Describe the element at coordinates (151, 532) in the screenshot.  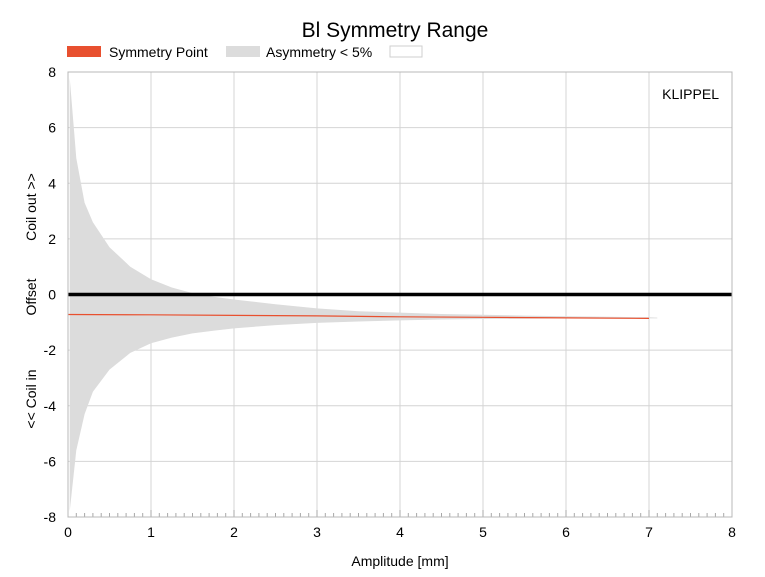
I see `x-tick-label: 1` at that location.